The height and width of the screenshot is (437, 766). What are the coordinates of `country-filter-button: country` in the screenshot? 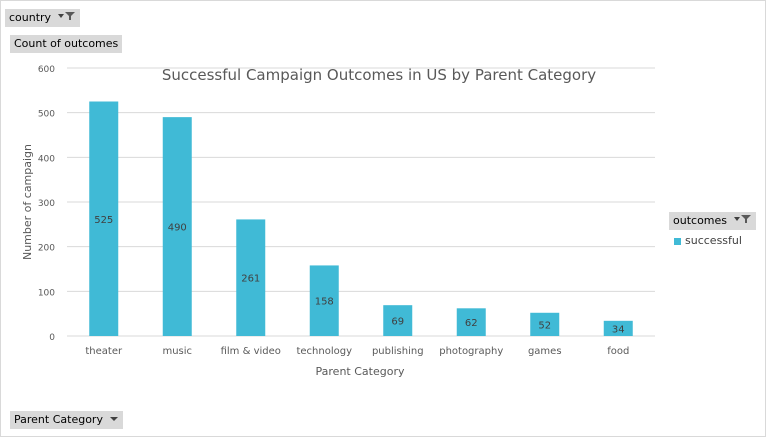 It's located at (42, 18).